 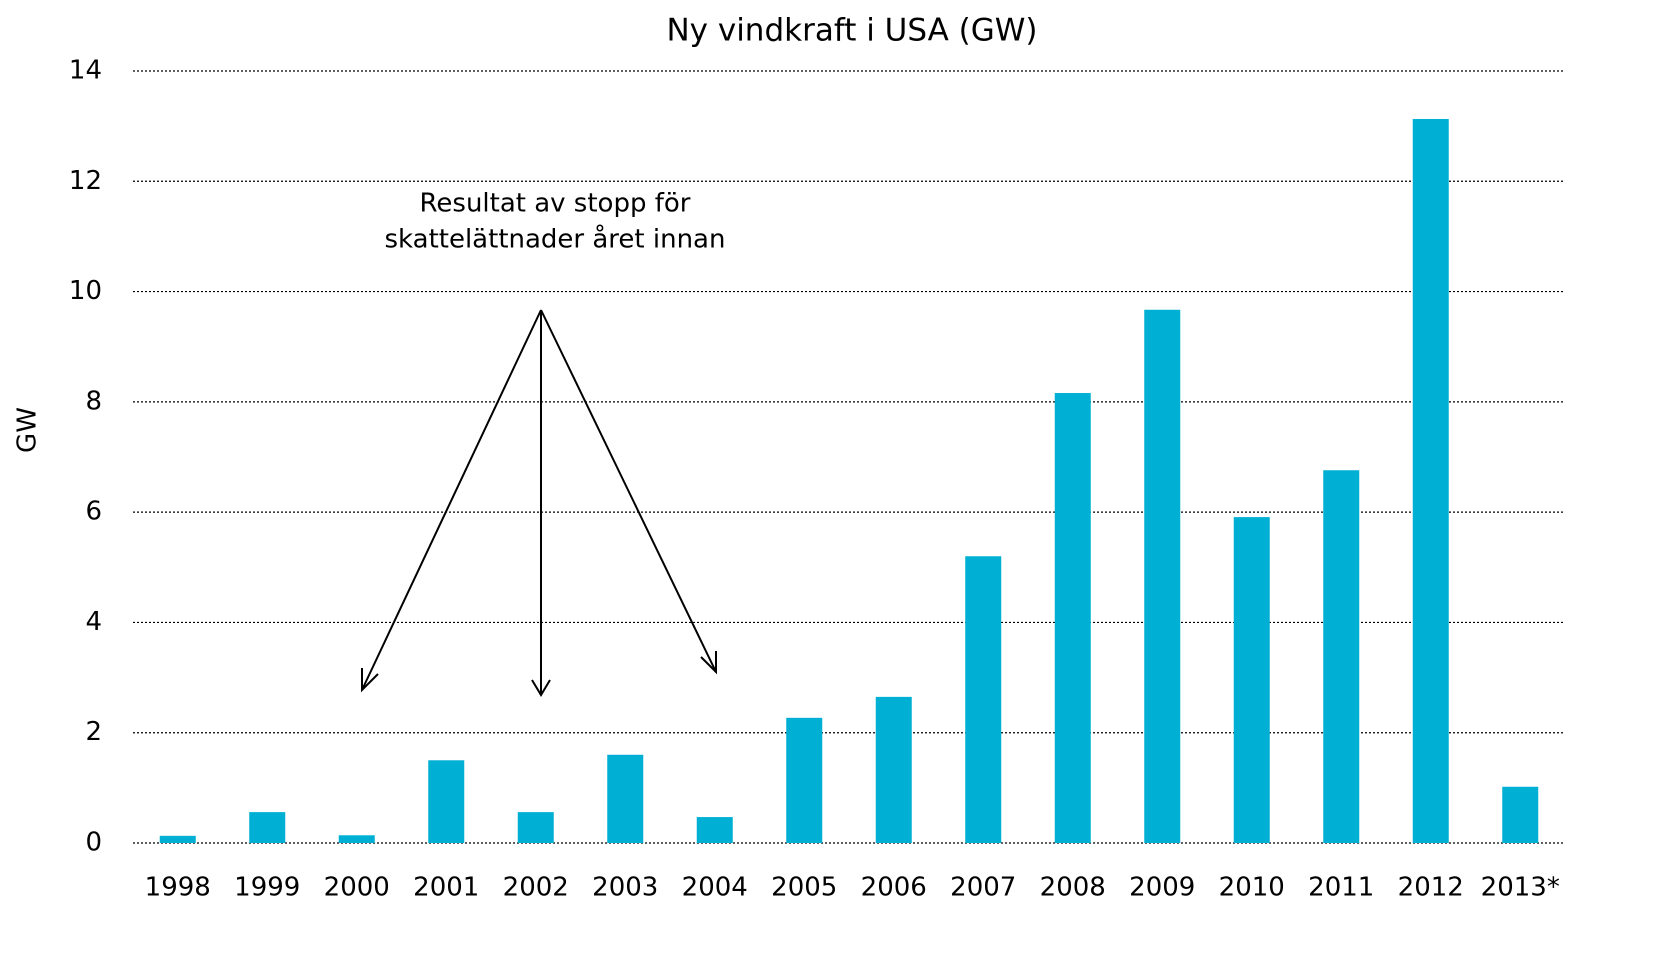 I want to click on annotation: skattelättnader året innan, so click(x=555, y=239).